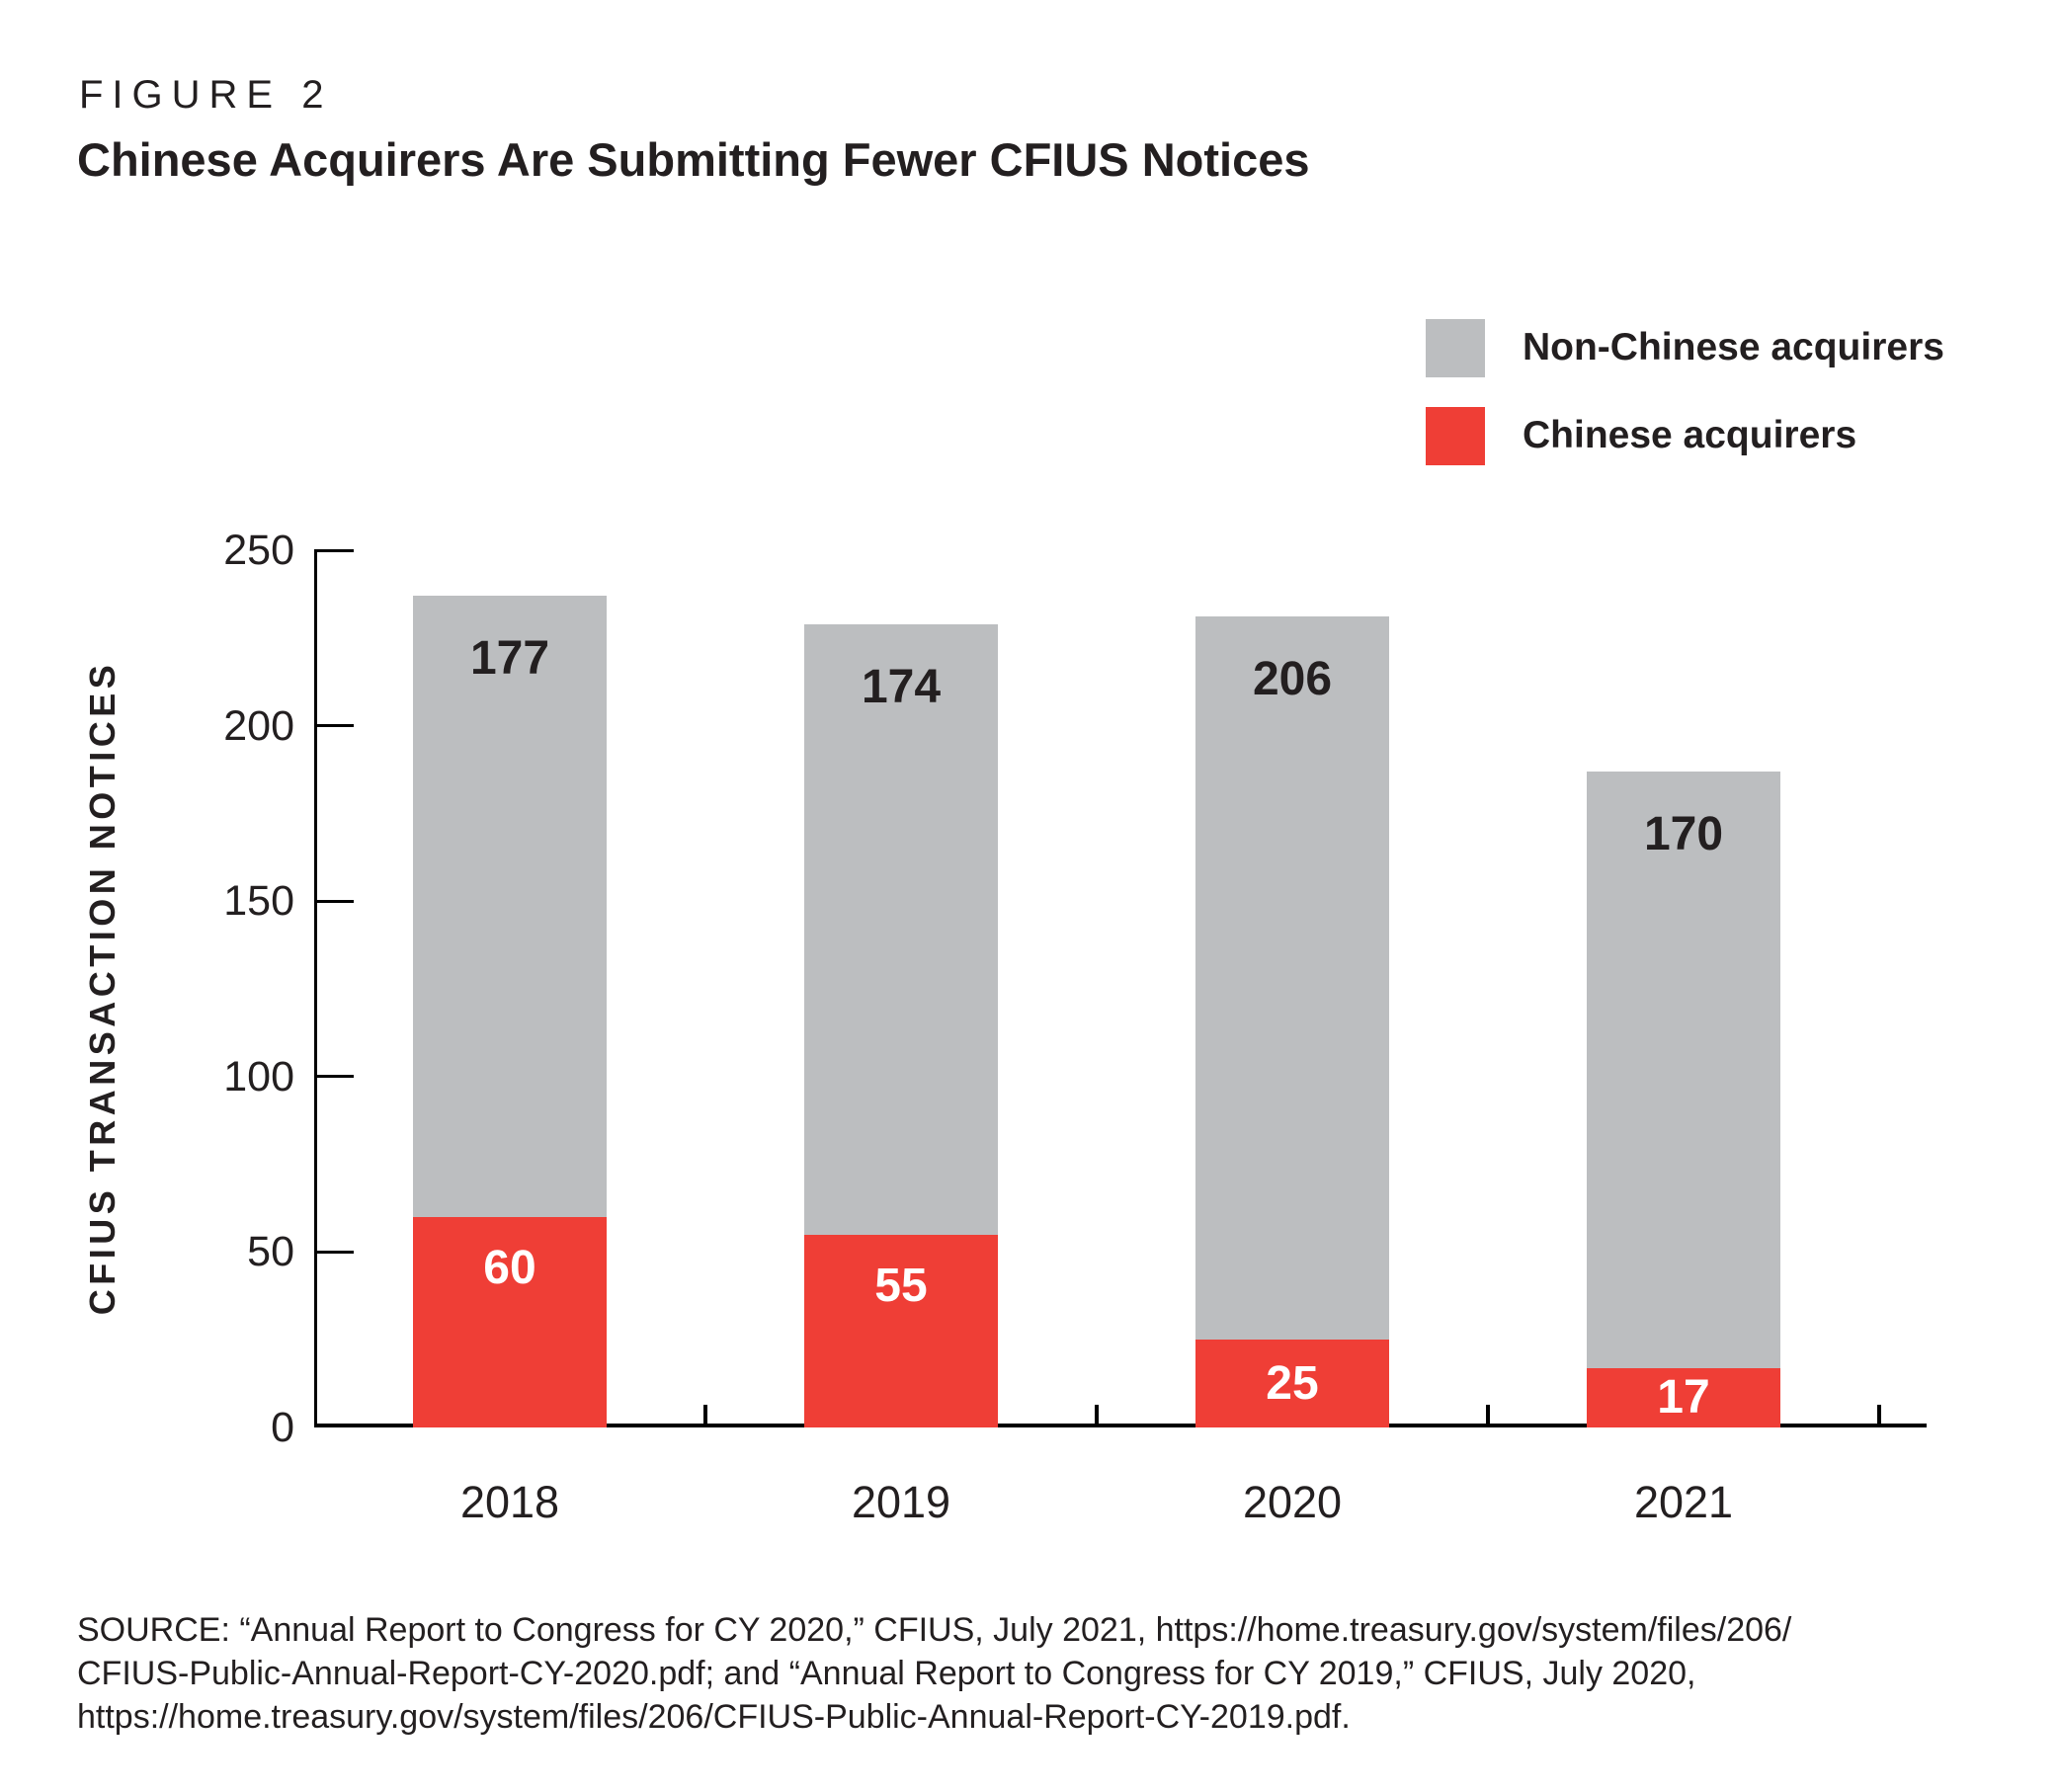 The height and width of the screenshot is (1792, 2059). I want to click on y-axis-line, so click(315, 989).